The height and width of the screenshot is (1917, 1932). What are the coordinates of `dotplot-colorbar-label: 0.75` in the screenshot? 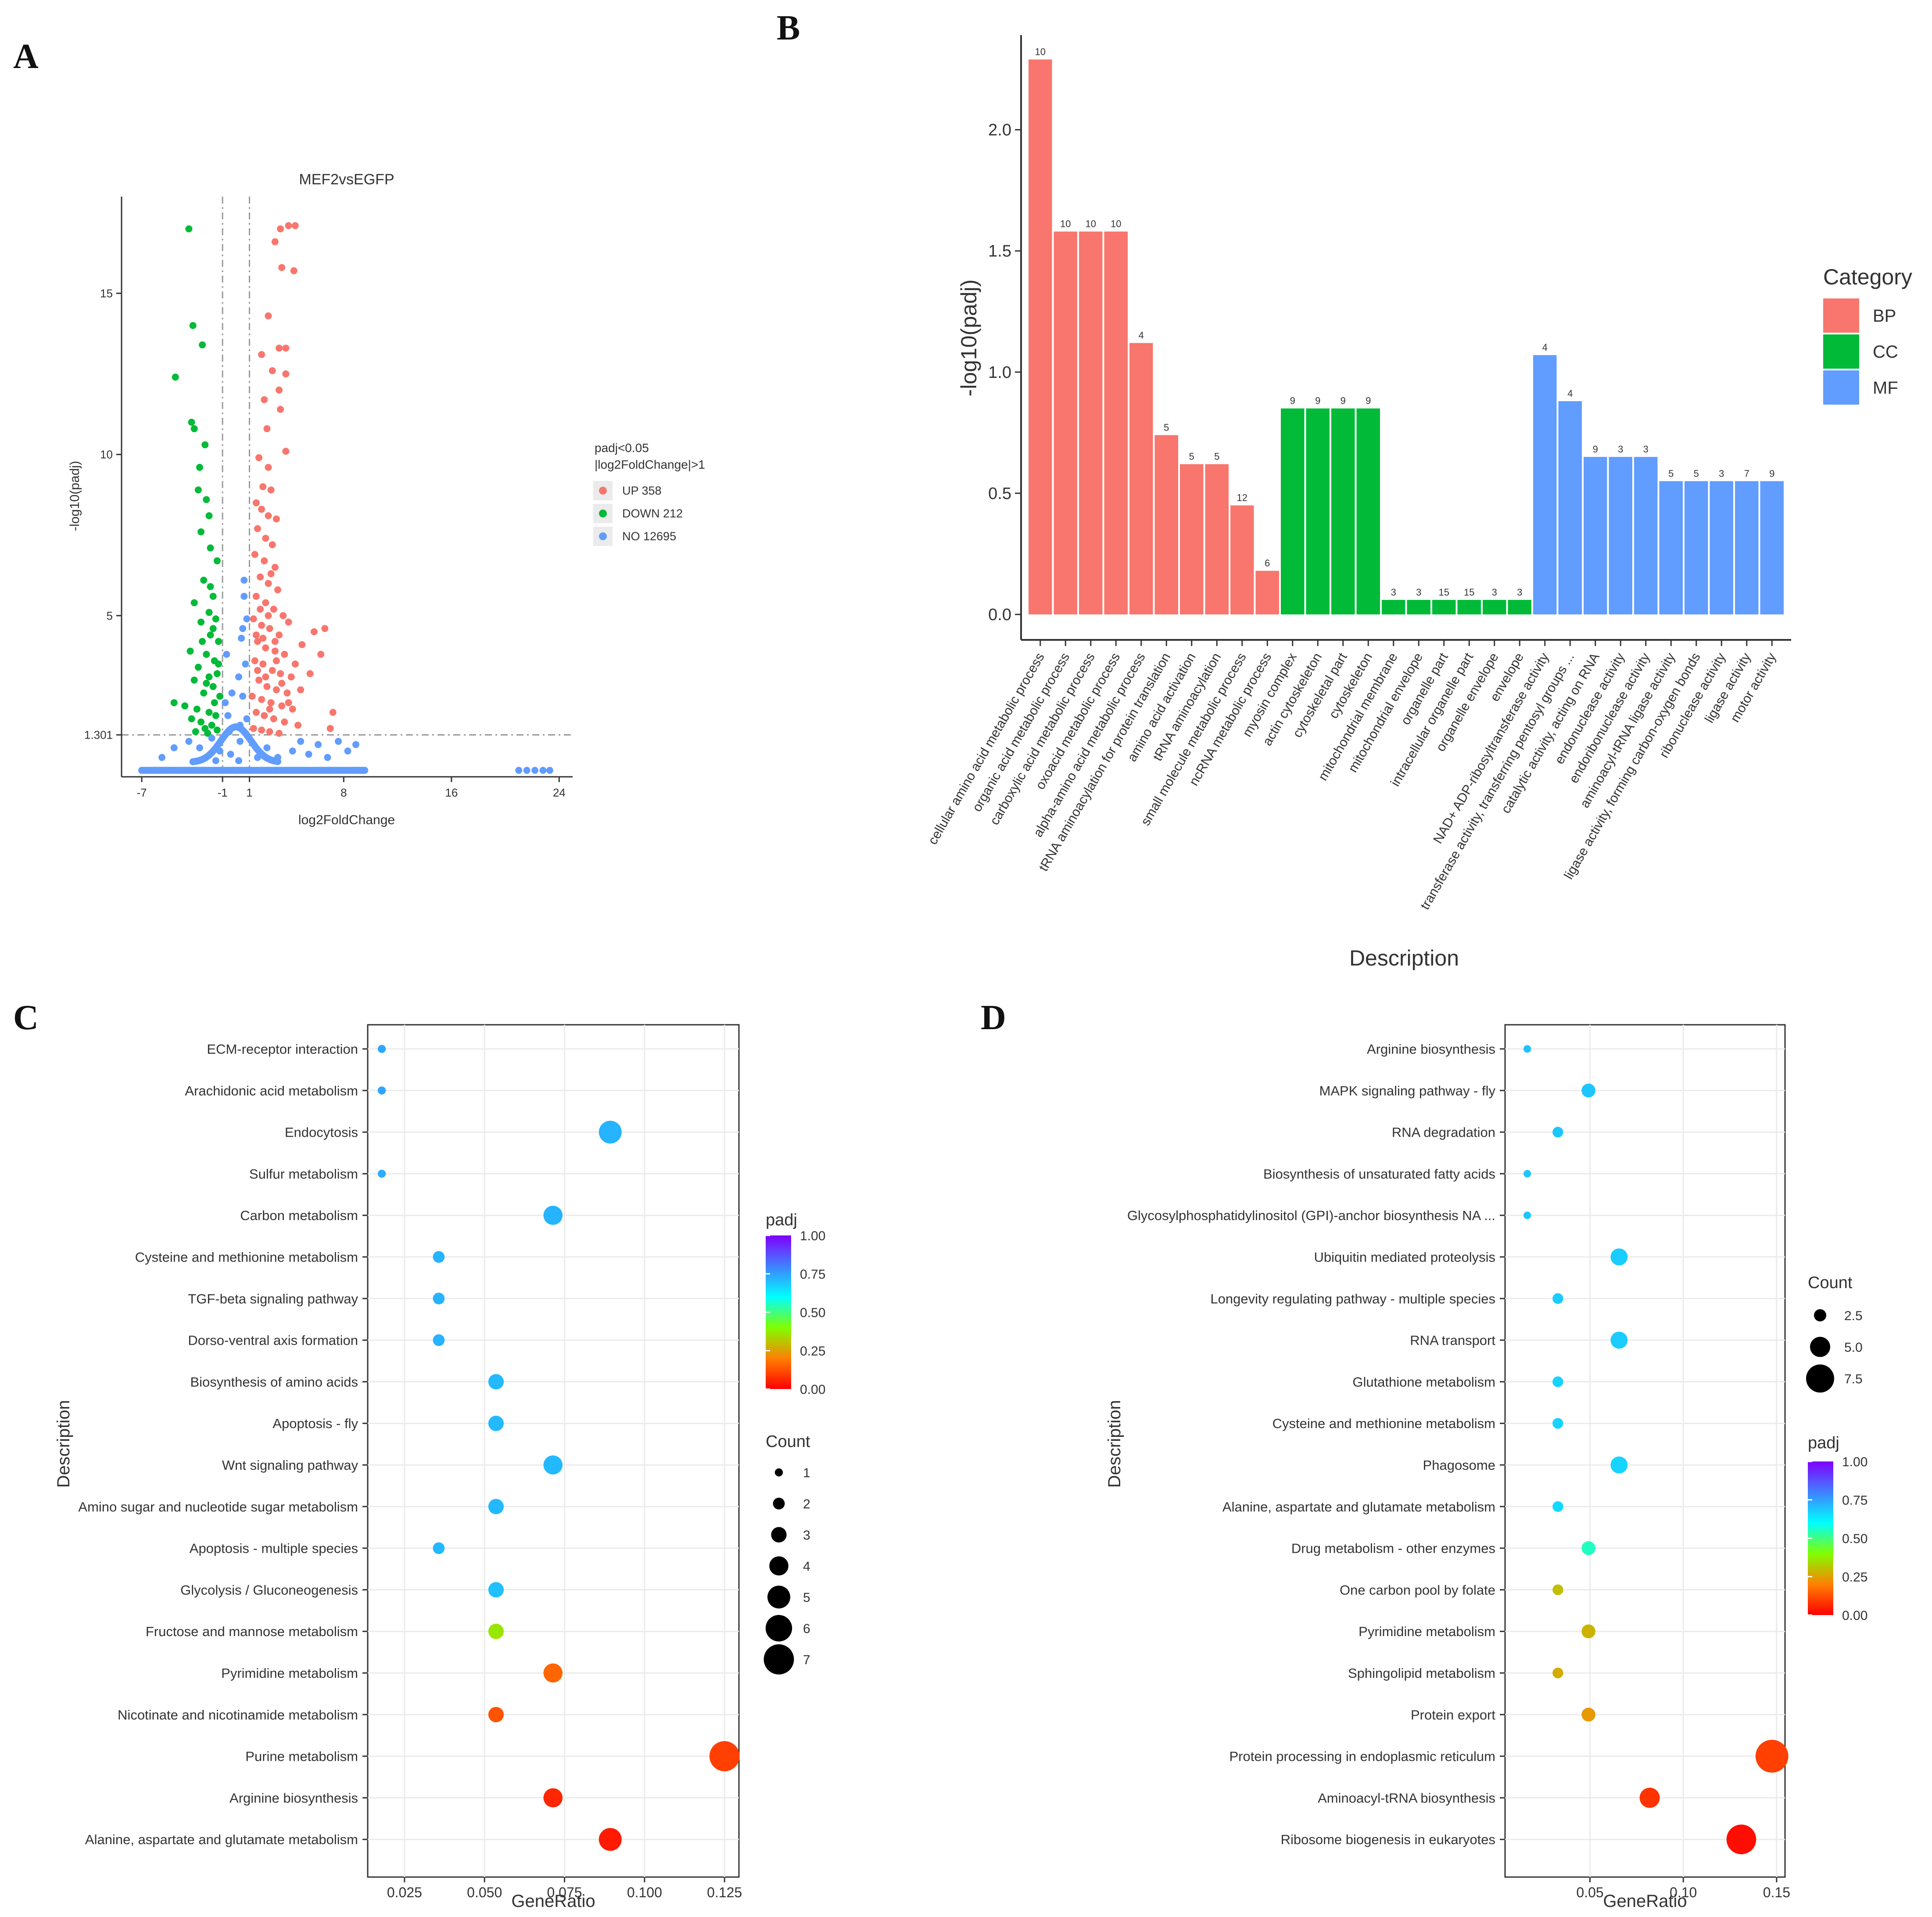 It's located at (1854, 1500).